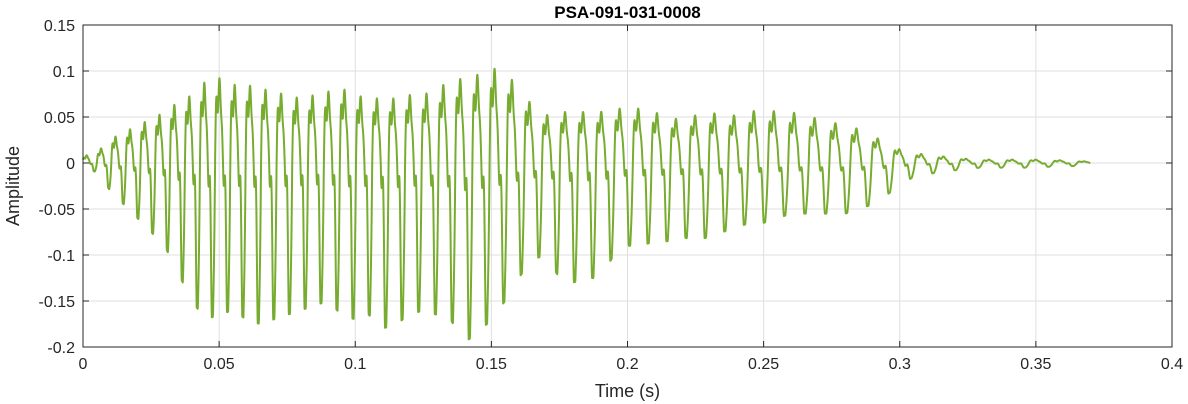 This screenshot has width=1188, height=404. I want to click on x-tick-label: 0.4, so click(1172, 364).